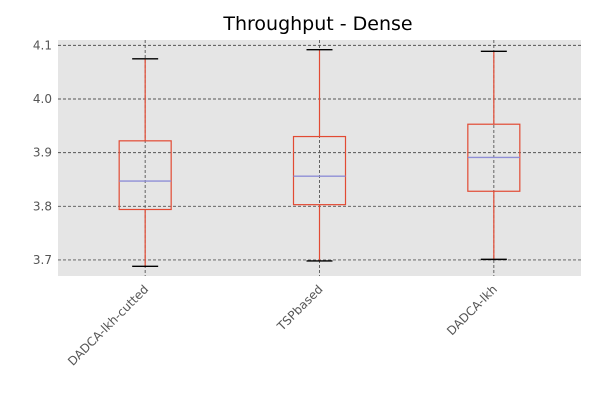 The width and height of the screenshot is (600, 400). Describe the element at coordinates (317, 24) in the screenshot. I see `chart-title: Throughput - Dense` at that location.